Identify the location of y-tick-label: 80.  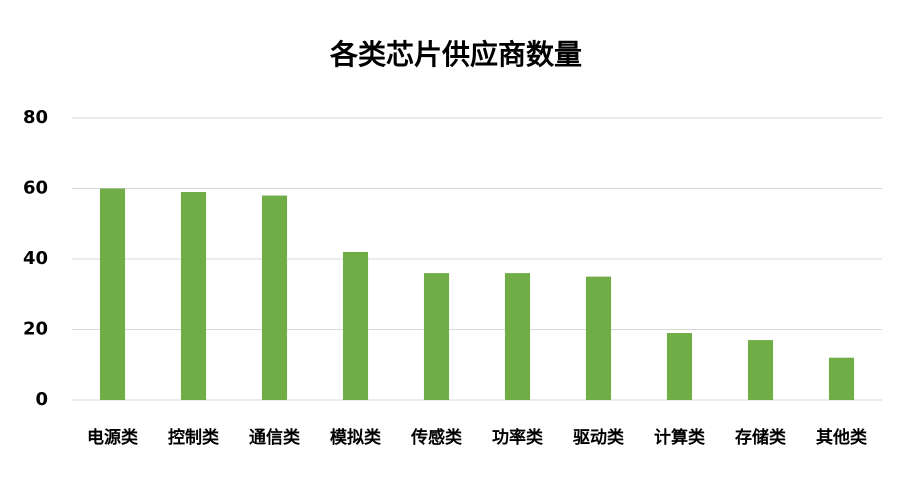
(35, 117).